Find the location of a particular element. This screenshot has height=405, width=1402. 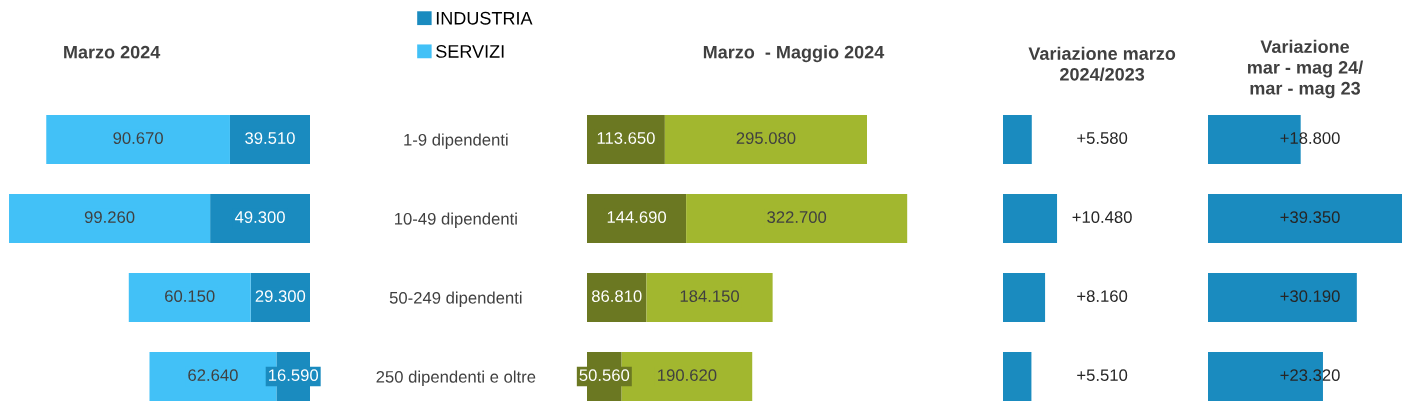

data-label: 99.260 is located at coordinates (109, 217).